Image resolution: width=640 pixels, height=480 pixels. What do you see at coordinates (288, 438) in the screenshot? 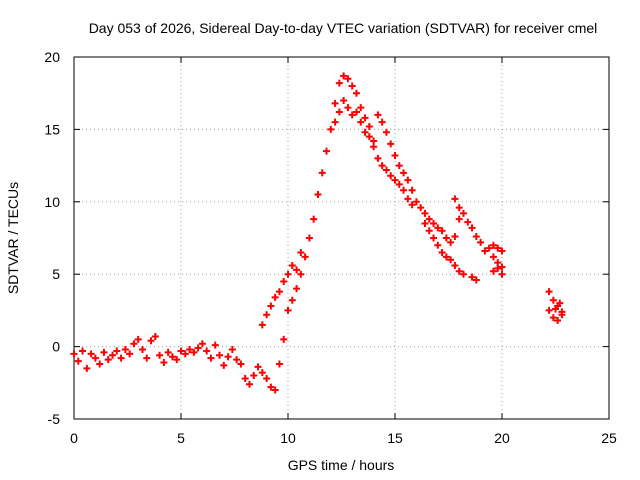
I see `x-tick-label: 10` at bounding box center [288, 438].